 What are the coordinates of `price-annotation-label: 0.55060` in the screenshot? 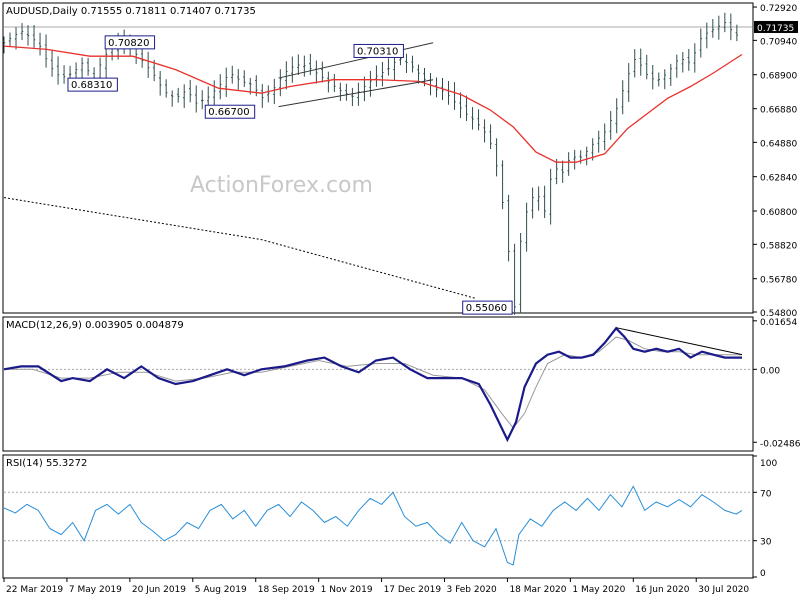 It's located at (486, 308).